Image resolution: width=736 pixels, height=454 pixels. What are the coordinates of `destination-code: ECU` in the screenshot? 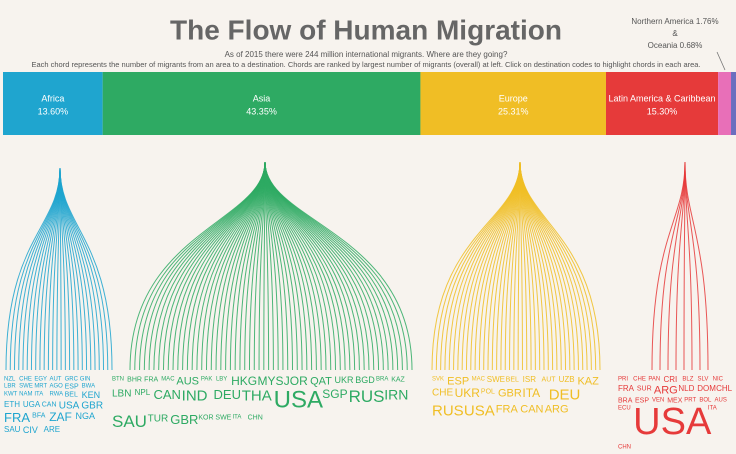 It's located at (624, 409).